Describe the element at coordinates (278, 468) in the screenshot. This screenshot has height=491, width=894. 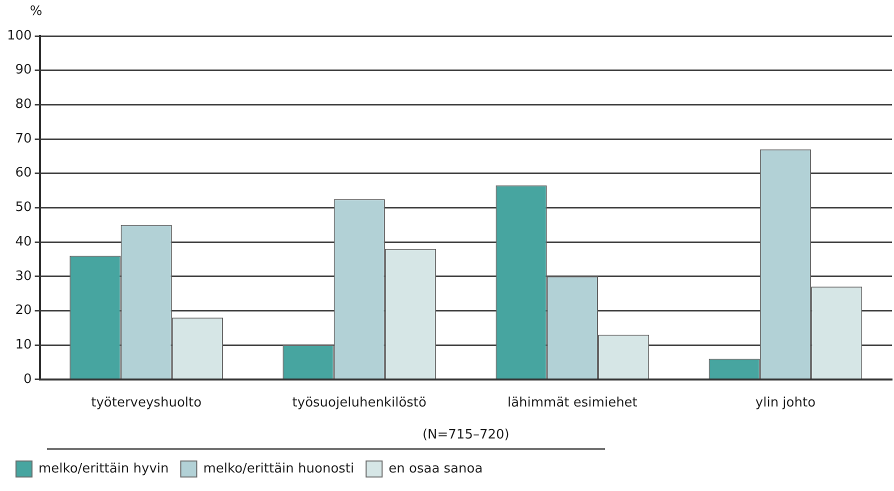
I see `legend-label: melko/erittäin huonosti` at that location.